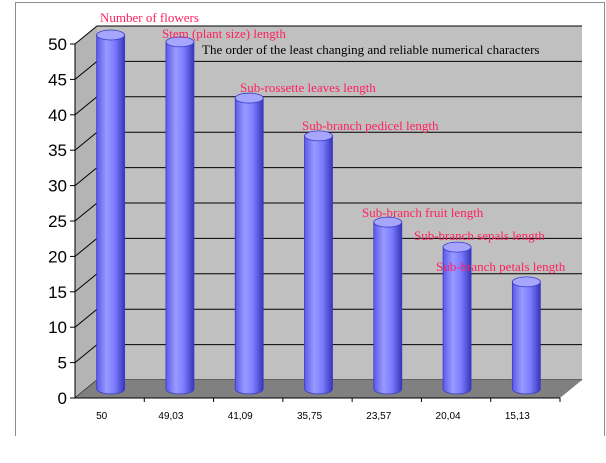 The width and height of the screenshot is (606, 463). Describe the element at coordinates (57, 186) in the screenshot. I see `y-tick-label: 30` at that location.